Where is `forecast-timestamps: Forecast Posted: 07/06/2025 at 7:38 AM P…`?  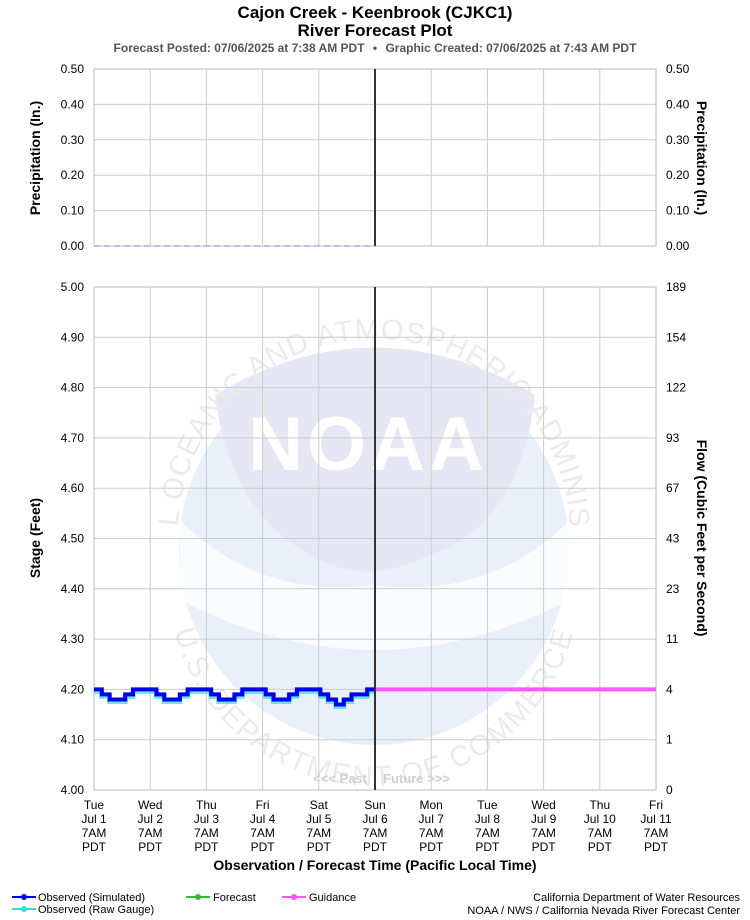
forecast-timestamps: Forecast Posted: 07/06/2025 at 7:38 AM P… is located at coordinates (376, 48).